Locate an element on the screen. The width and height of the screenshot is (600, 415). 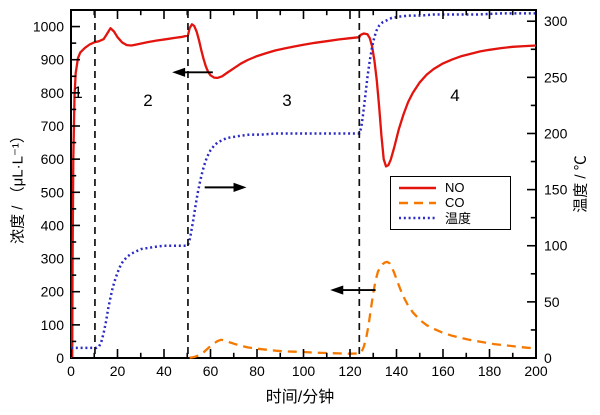
co-curve is located at coordinates (363, 309).